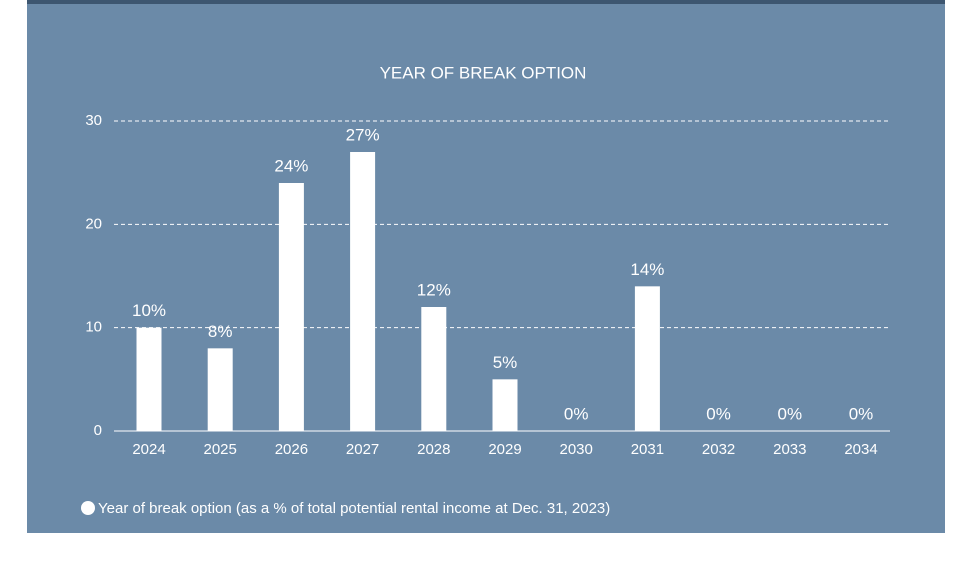 This screenshot has height=561, width=963. I want to click on value-label: 5%, so click(505, 362).